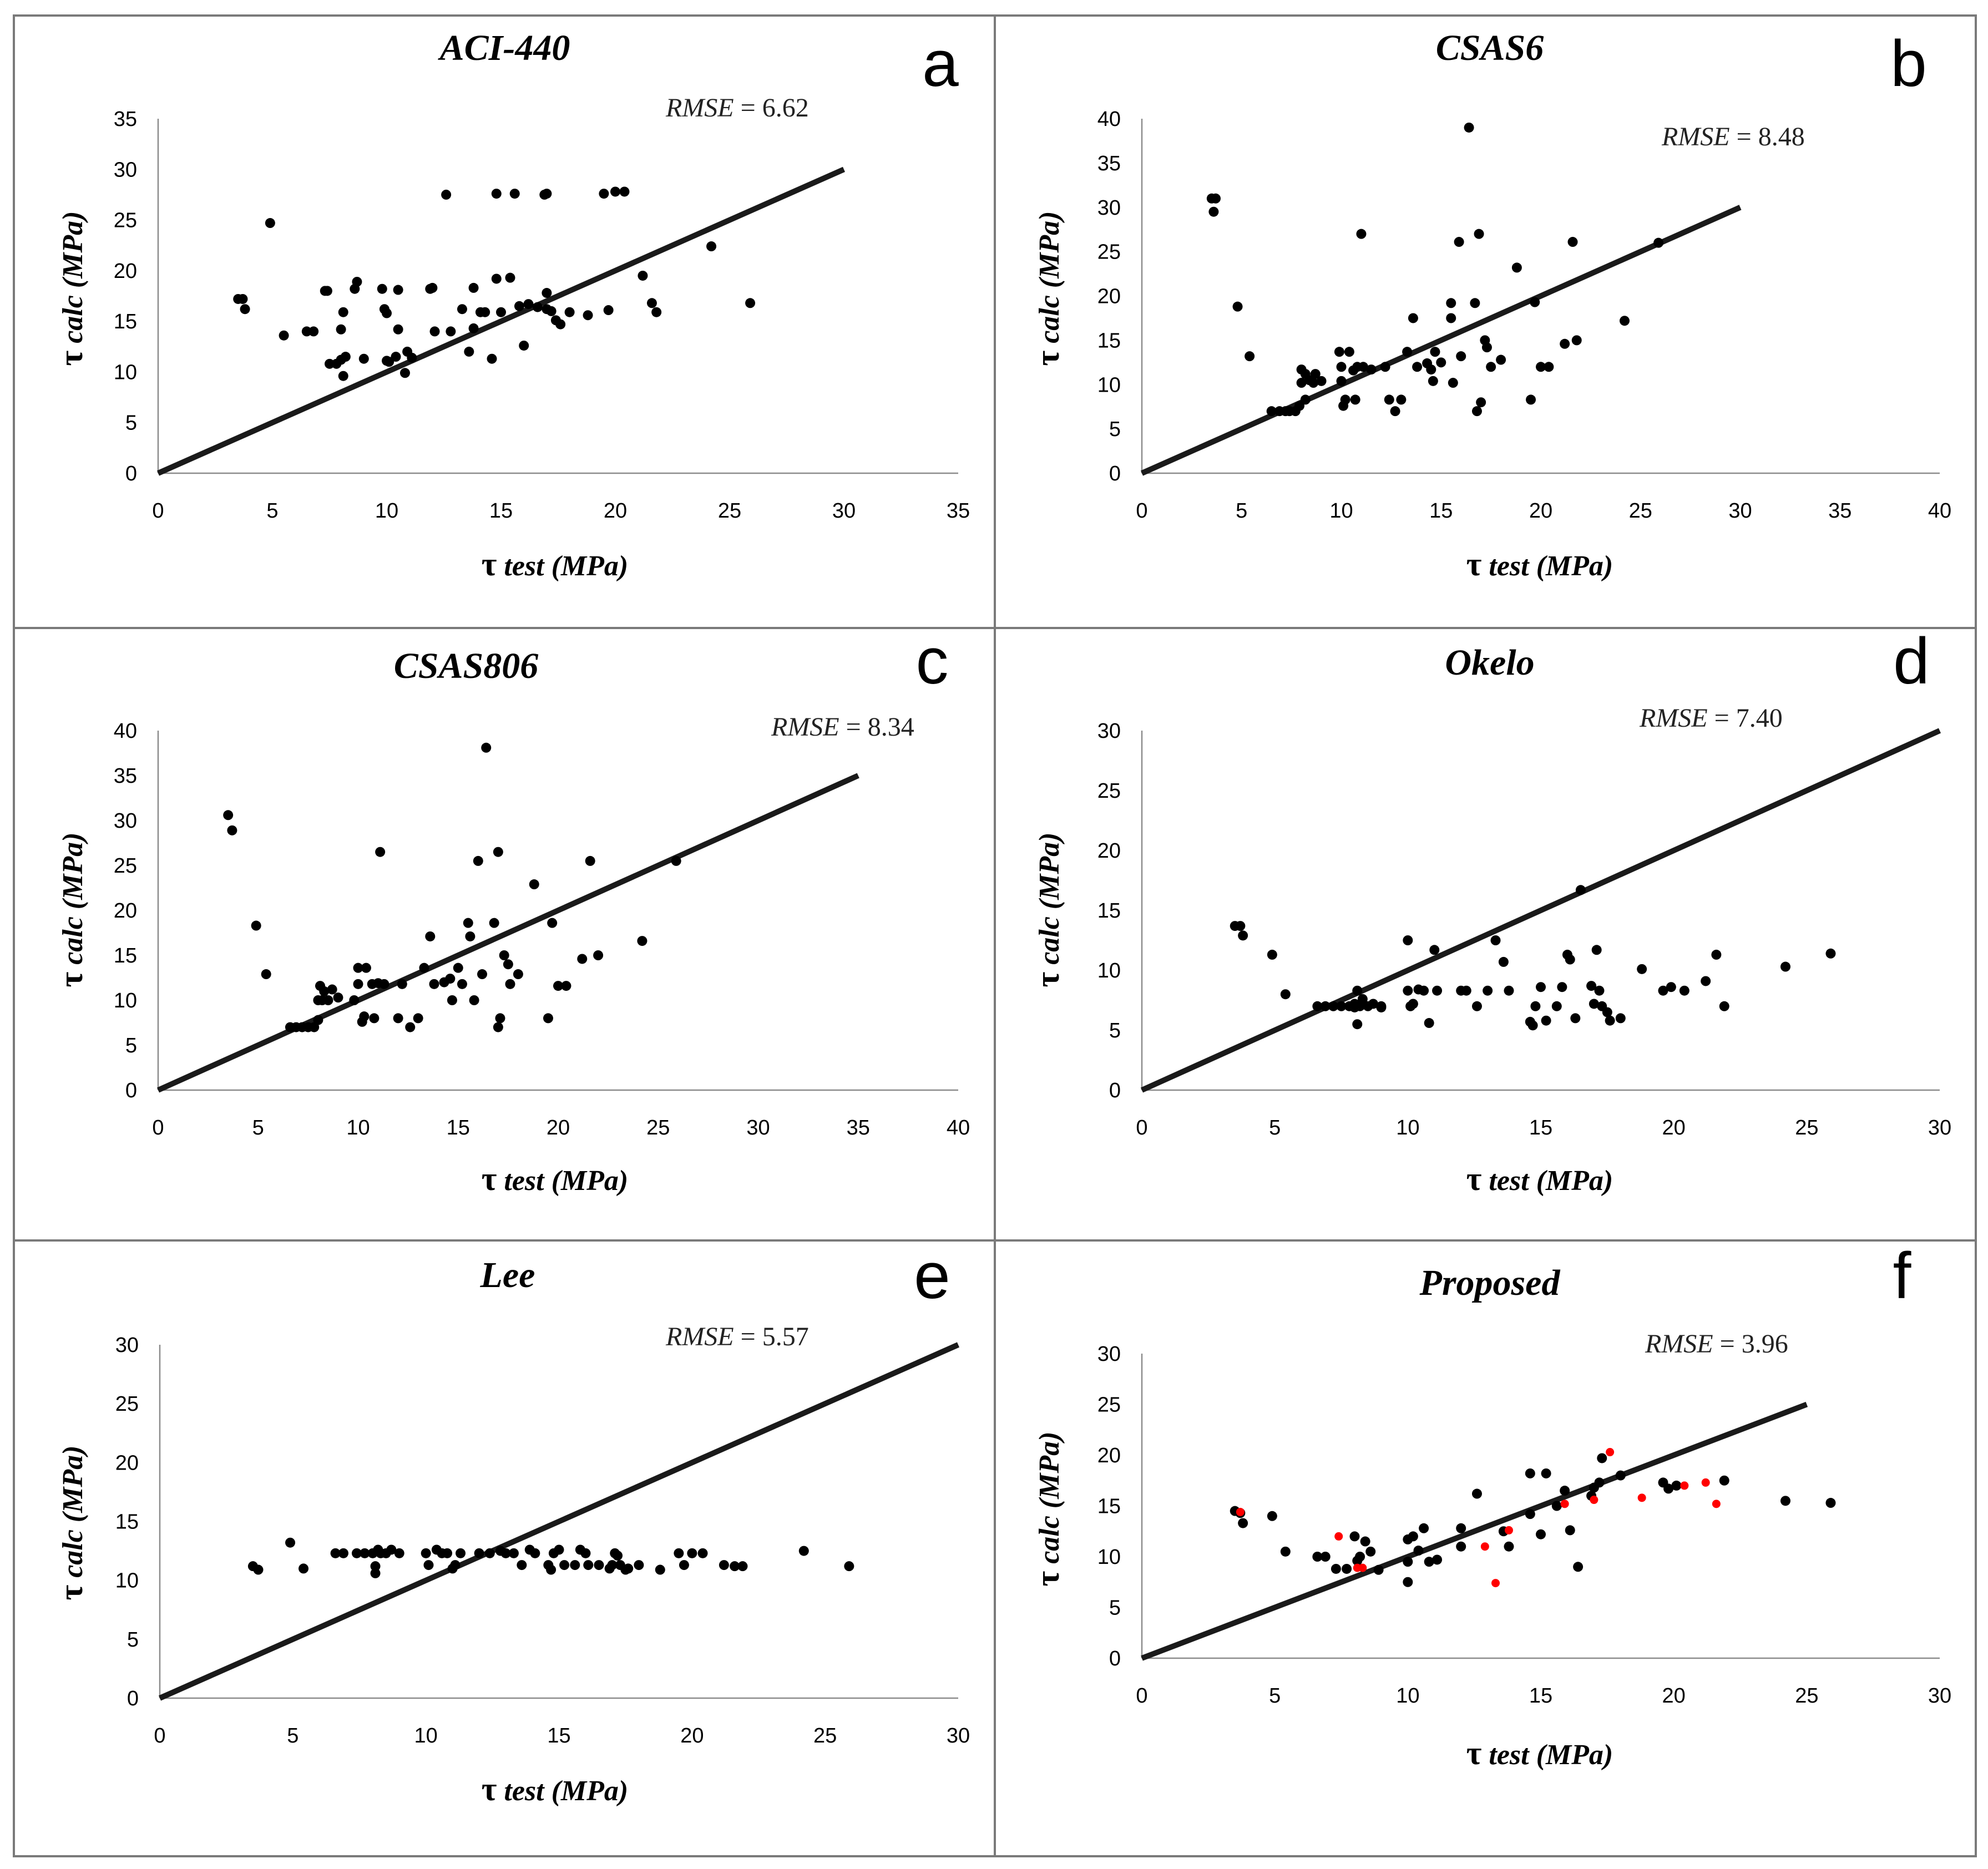 This screenshot has width=1988, height=1869. Describe the element at coordinates (1109, 1557) in the screenshot. I see `y-tick-label: 10` at that location.